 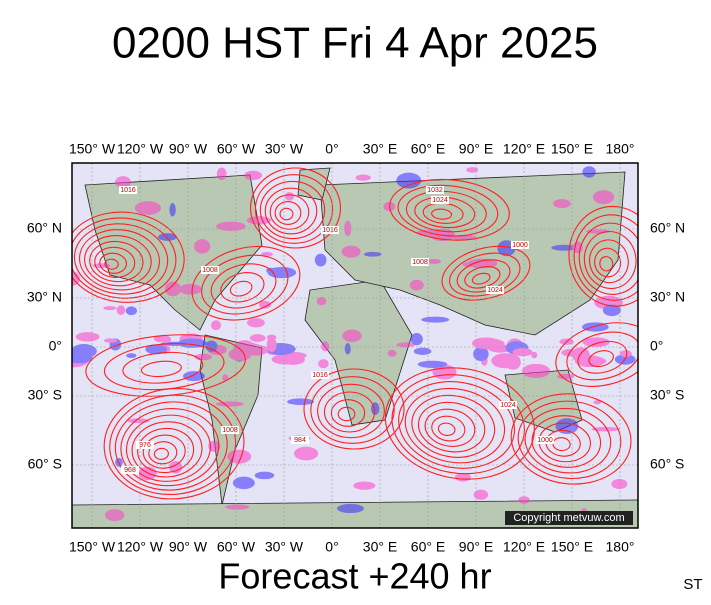 What do you see at coordinates (545, 440) in the screenshot?
I see `isobar-label: 1000` at bounding box center [545, 440].